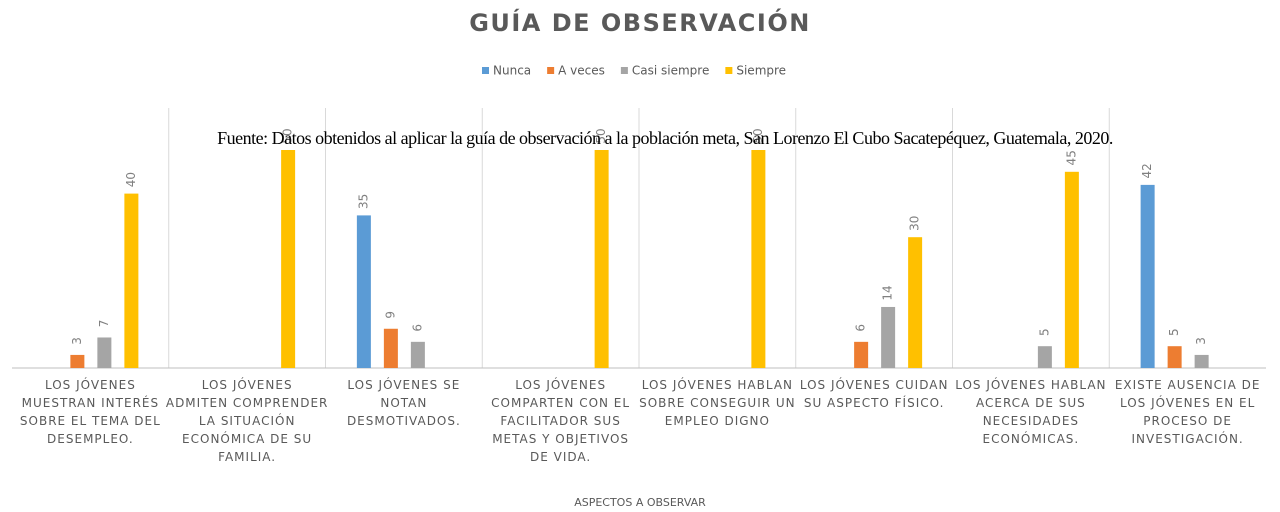  I want to click on chart-title: GUÍA DE OBSERVACIÓN, so click(640, 22).